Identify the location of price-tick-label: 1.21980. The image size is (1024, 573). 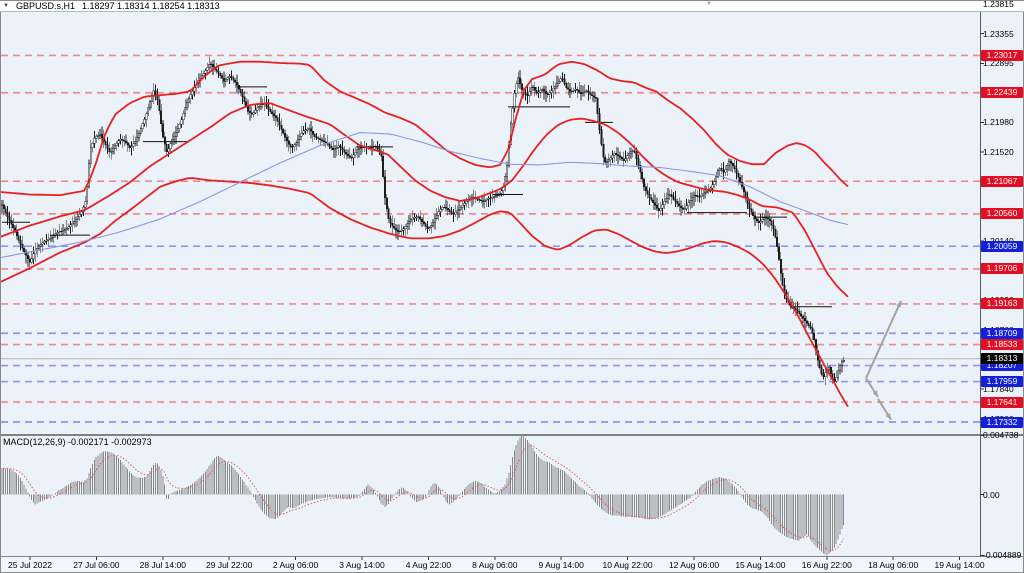
(998, 122).